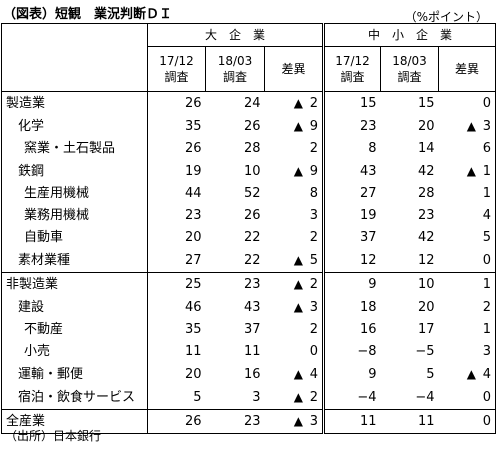  I want to click on large-1803-value: 43, so click(252, 307).